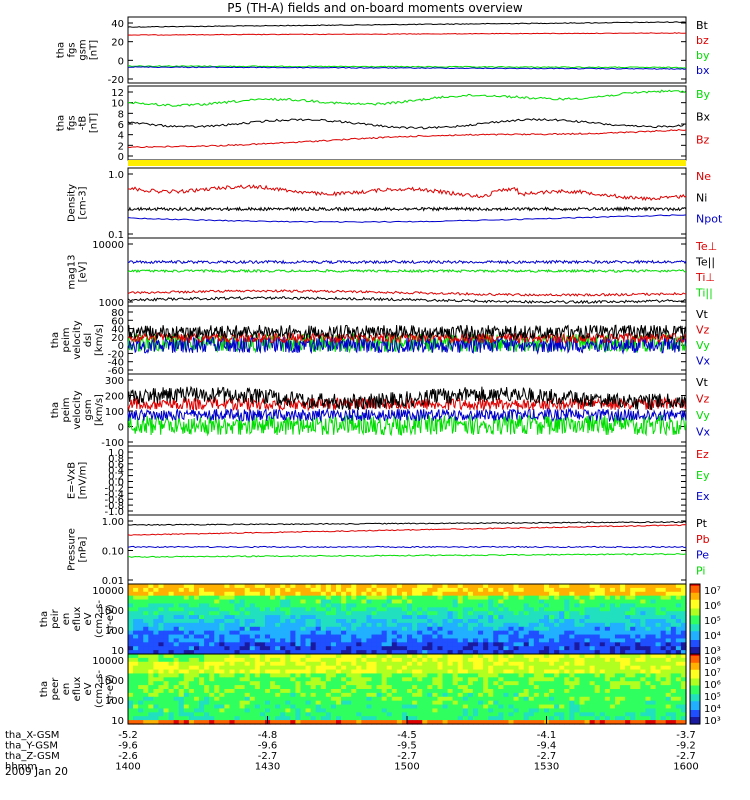 Image resolution: width=750 pixels, height=800 pixels. What do you see at coordinates (117, 330) in the screenshot?
I see `y-tick-label: 40` at bounding box center [117, 330].